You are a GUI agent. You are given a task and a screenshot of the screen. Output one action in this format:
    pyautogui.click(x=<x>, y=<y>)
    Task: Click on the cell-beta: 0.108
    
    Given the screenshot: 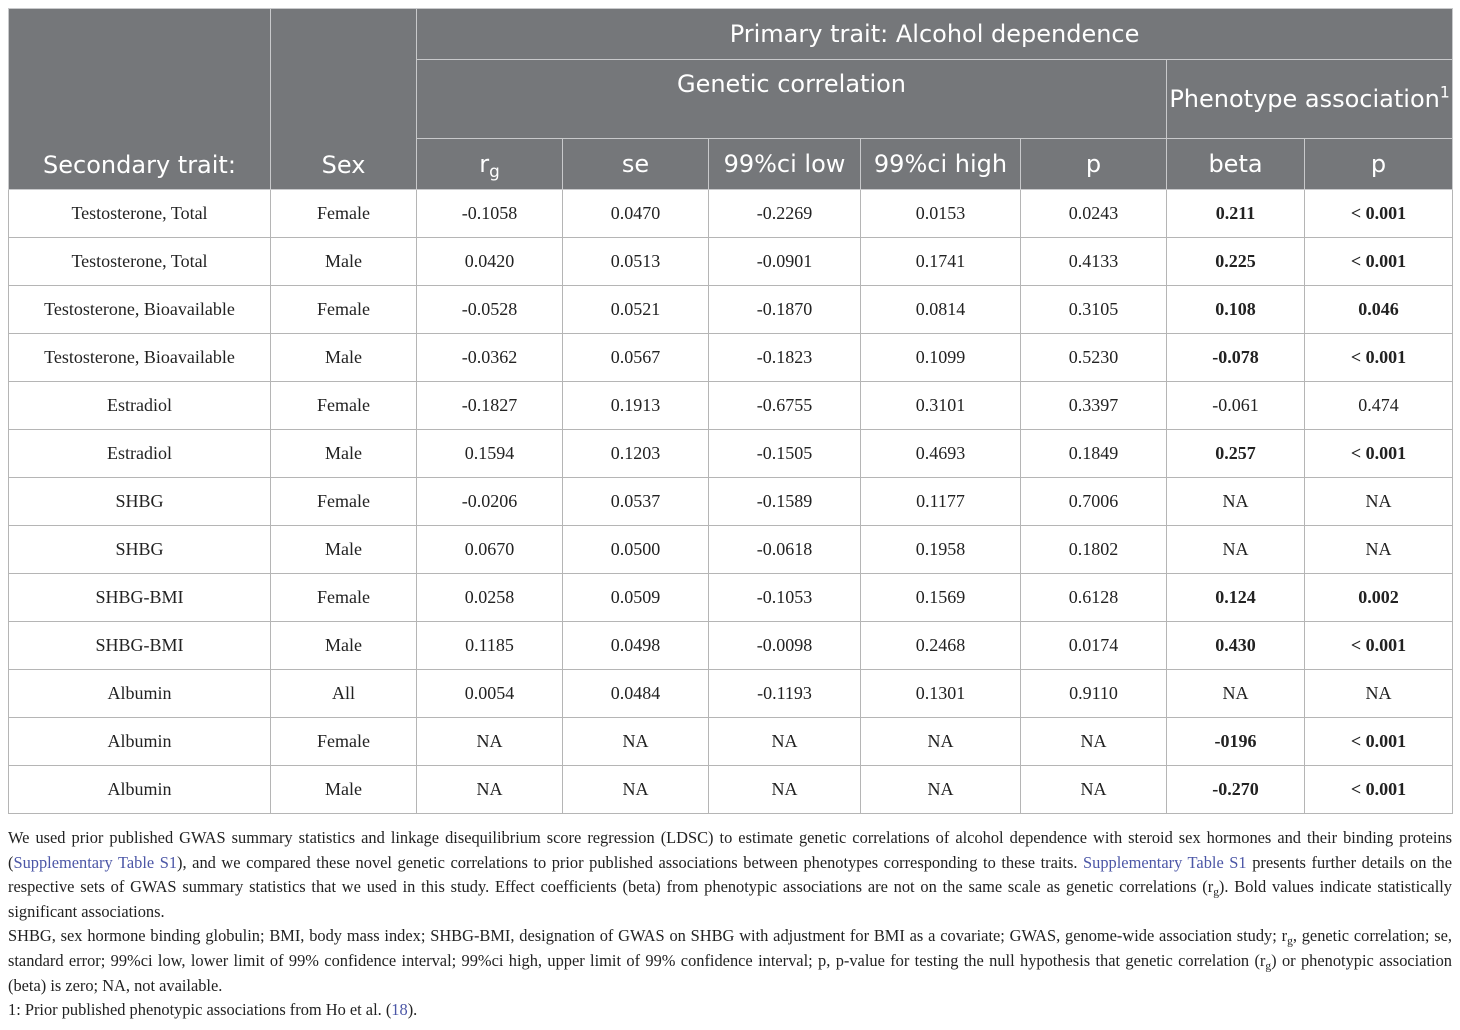 What is the action you would take?
    pyautogui.click(x=1235, y=309)
    